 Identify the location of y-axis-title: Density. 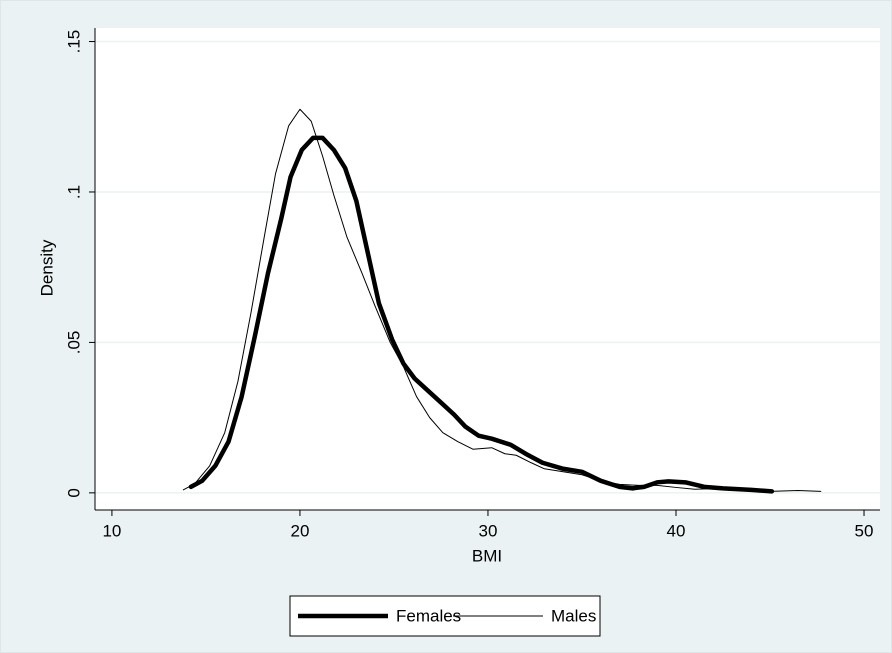
(46, 267).